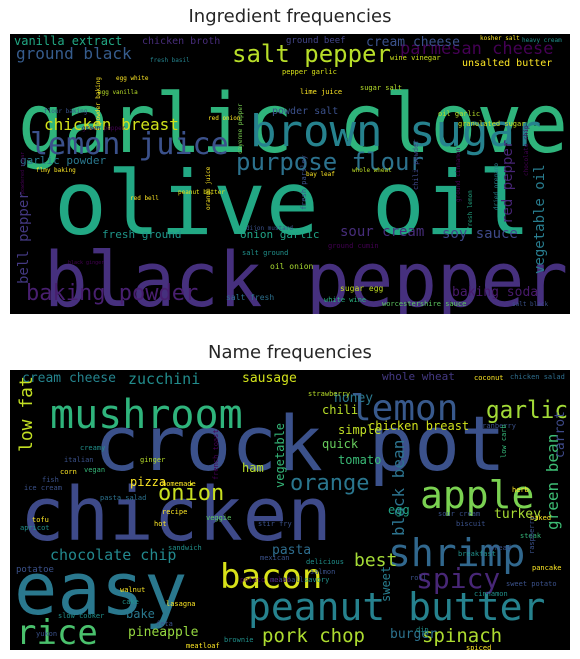  I want to click on word-cream-cheese: cream cheese, so click(413, 42).